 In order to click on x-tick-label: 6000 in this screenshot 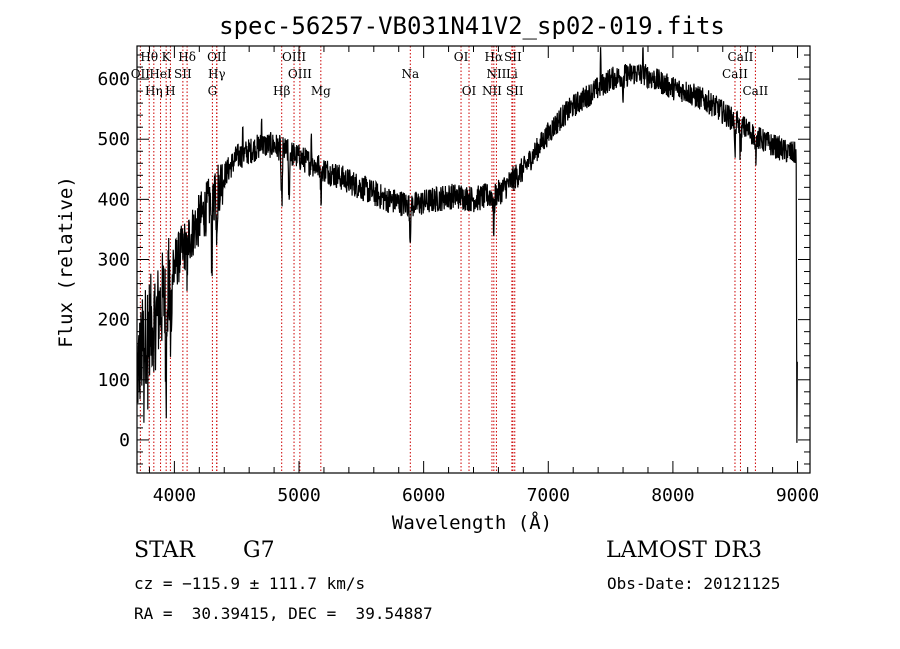, I will do `click(423, 495)`.